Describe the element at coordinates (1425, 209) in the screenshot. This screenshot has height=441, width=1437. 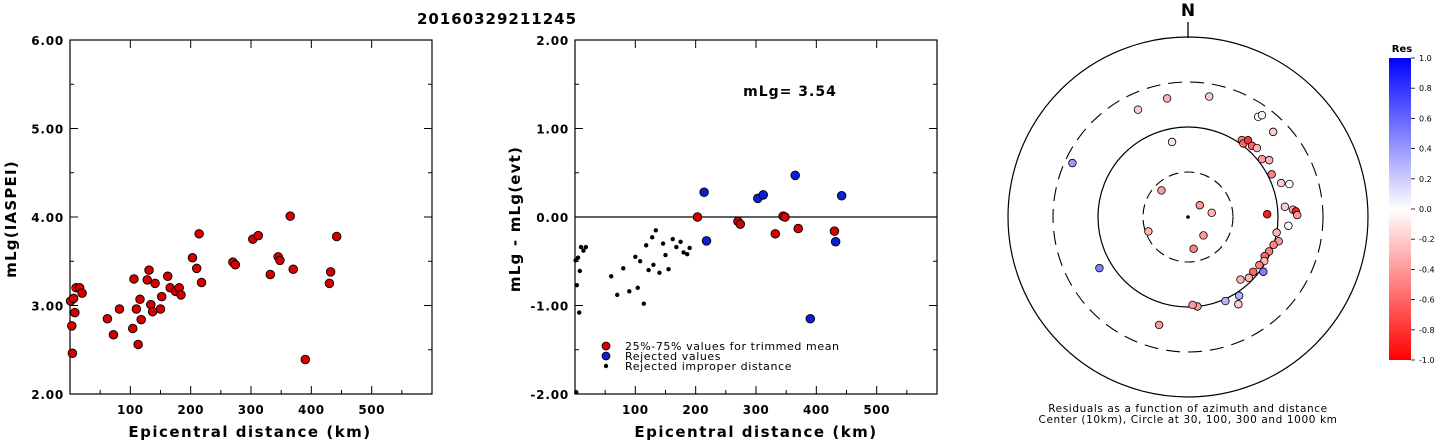
I see `colorbar-tick-label: 0.0` at that location.